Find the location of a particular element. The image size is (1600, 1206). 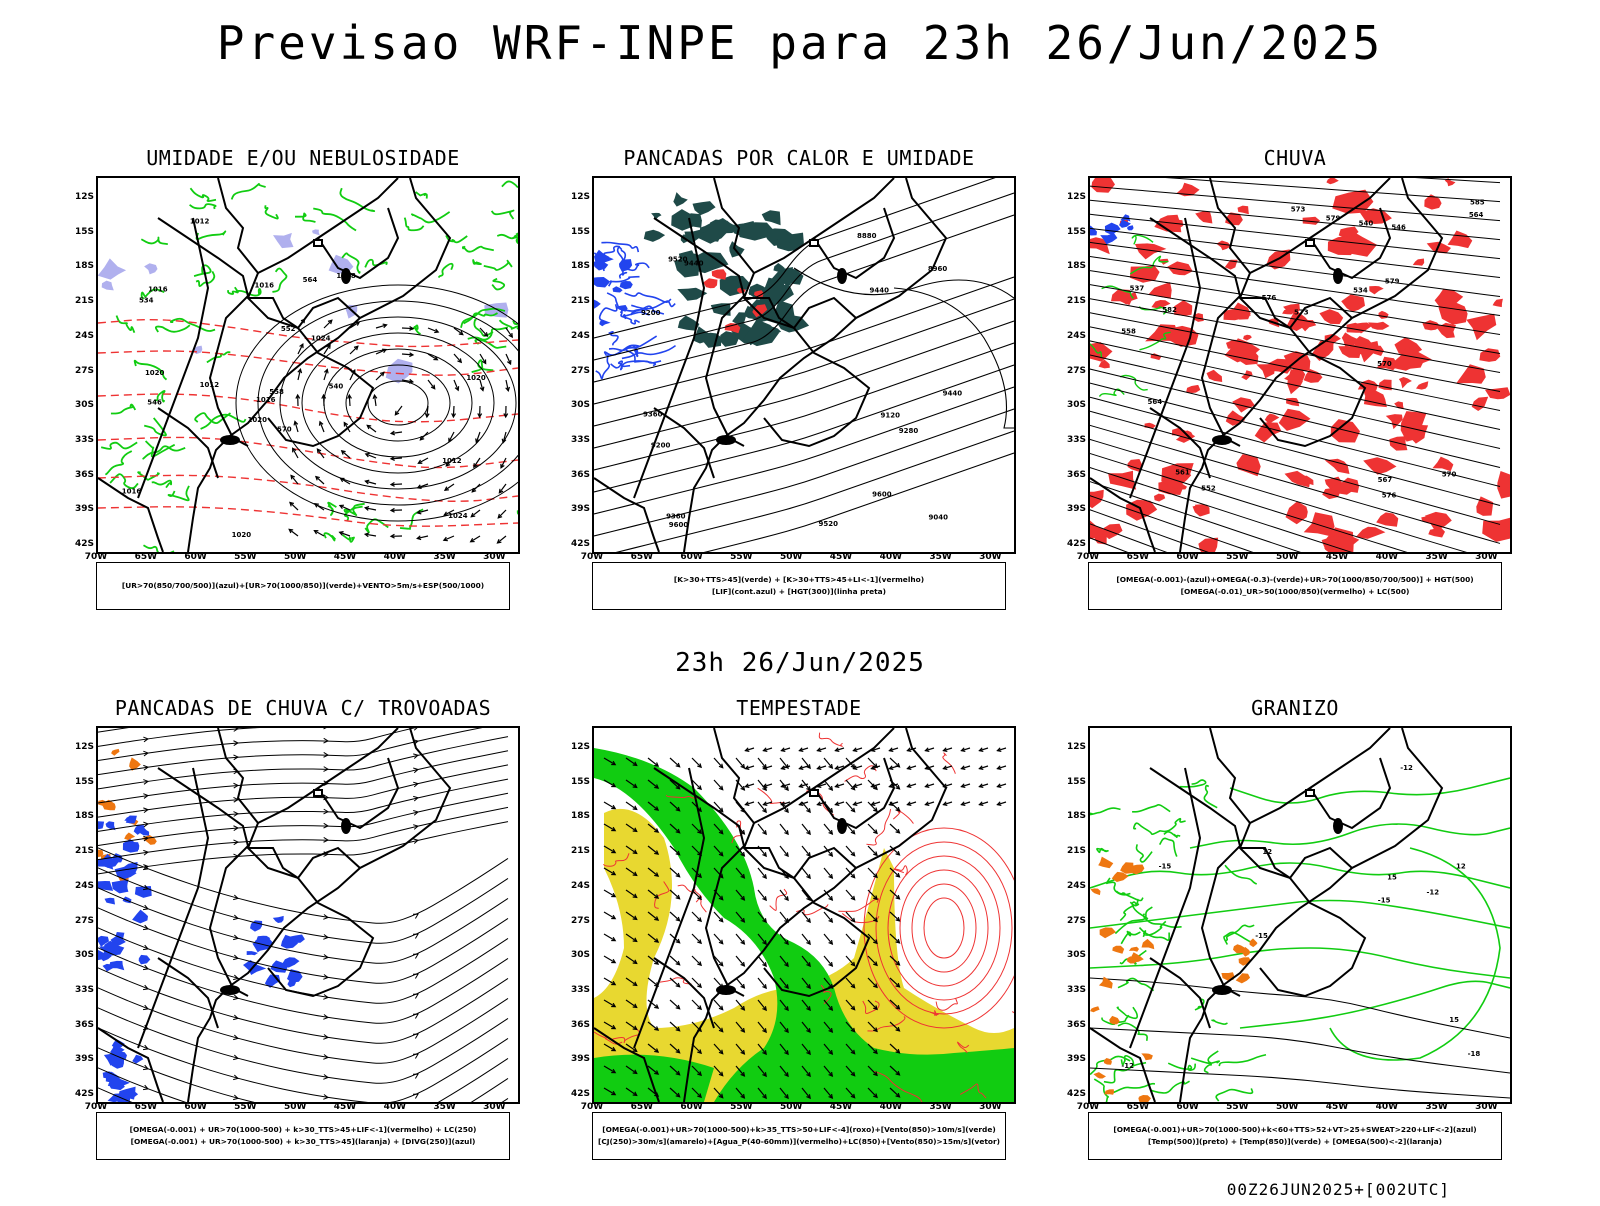

lc250-lower-line is located at coordinates (303, 1003).